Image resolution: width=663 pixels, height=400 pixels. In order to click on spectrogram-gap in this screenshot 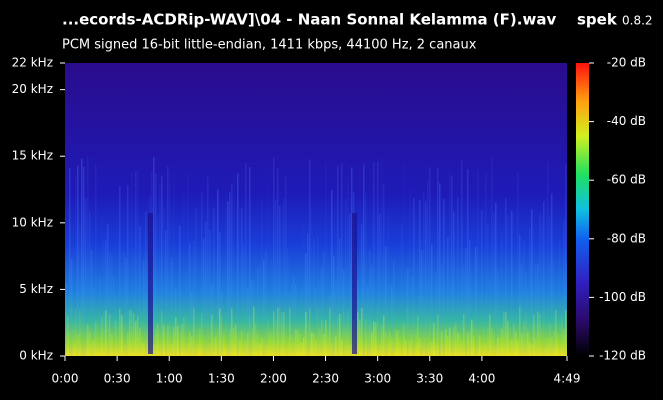, I will do `click(354, 283)`.